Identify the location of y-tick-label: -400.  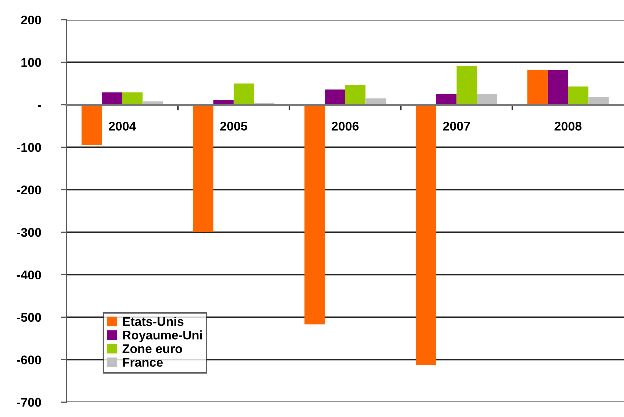
(29, 275).